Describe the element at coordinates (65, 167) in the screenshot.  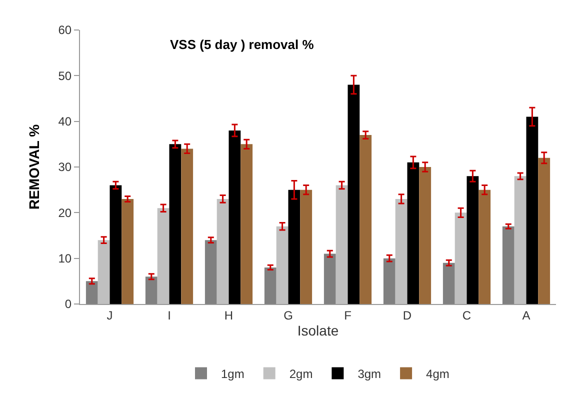
I see `y-tick-label: 30` at that location.